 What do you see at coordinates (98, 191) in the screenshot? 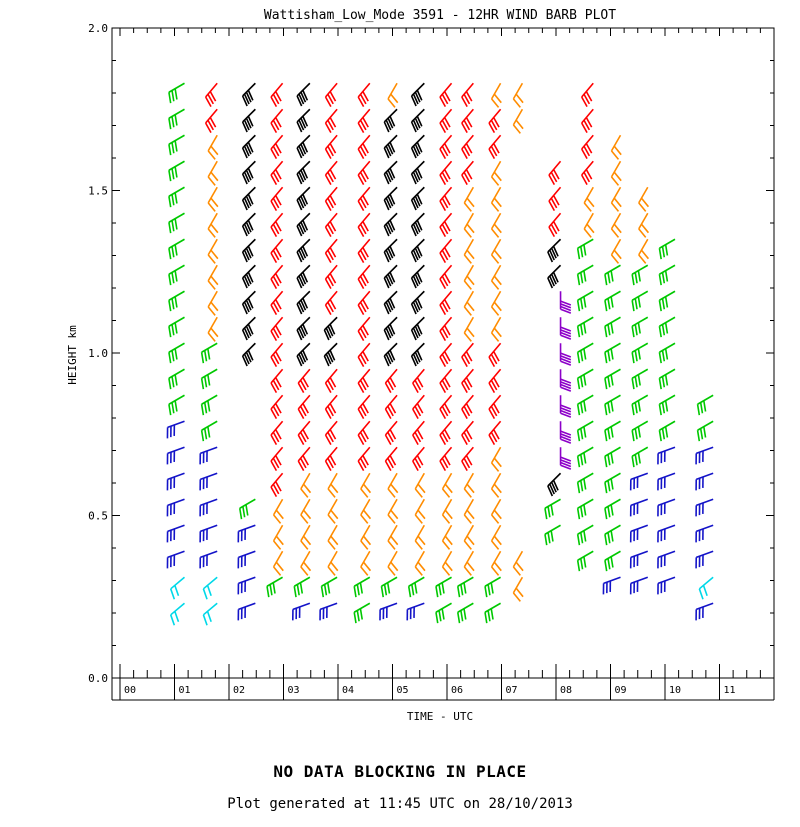
I see `y-tick-label: 1.5` at bounding box center [98, 191].